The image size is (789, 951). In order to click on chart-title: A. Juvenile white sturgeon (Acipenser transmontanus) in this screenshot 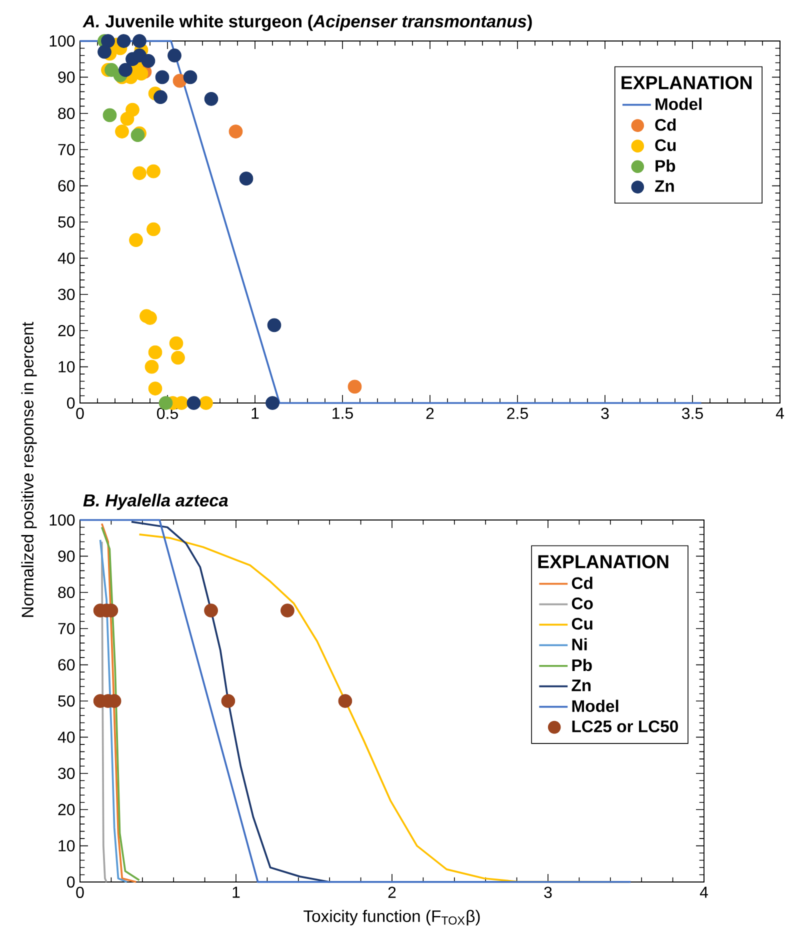, I will do `click(307, 22)`.